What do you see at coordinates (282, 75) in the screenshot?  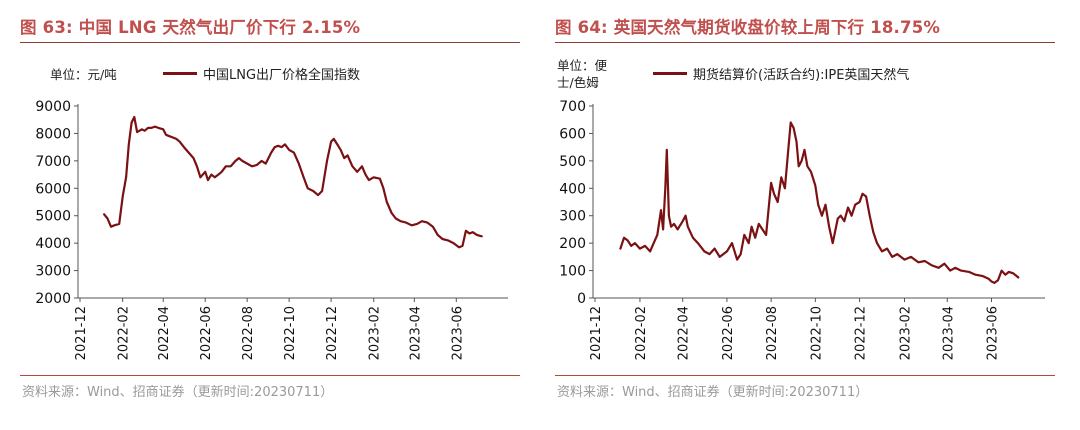 I see `legend-label: 中国LNG出厂价格全国指数` at bounding box center [282, 75].